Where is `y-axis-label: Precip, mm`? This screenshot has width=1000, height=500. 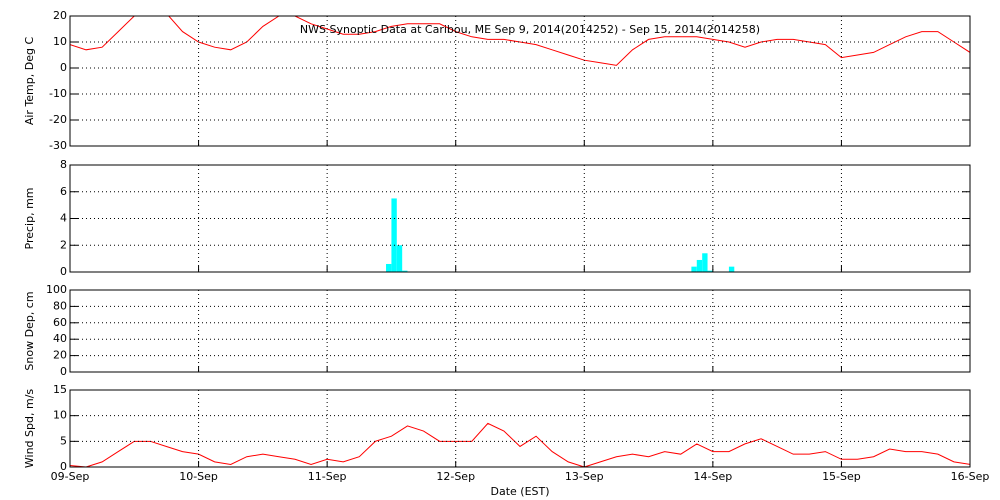
y-axis-label: Precip, mm is located at coordinates (29, 219).